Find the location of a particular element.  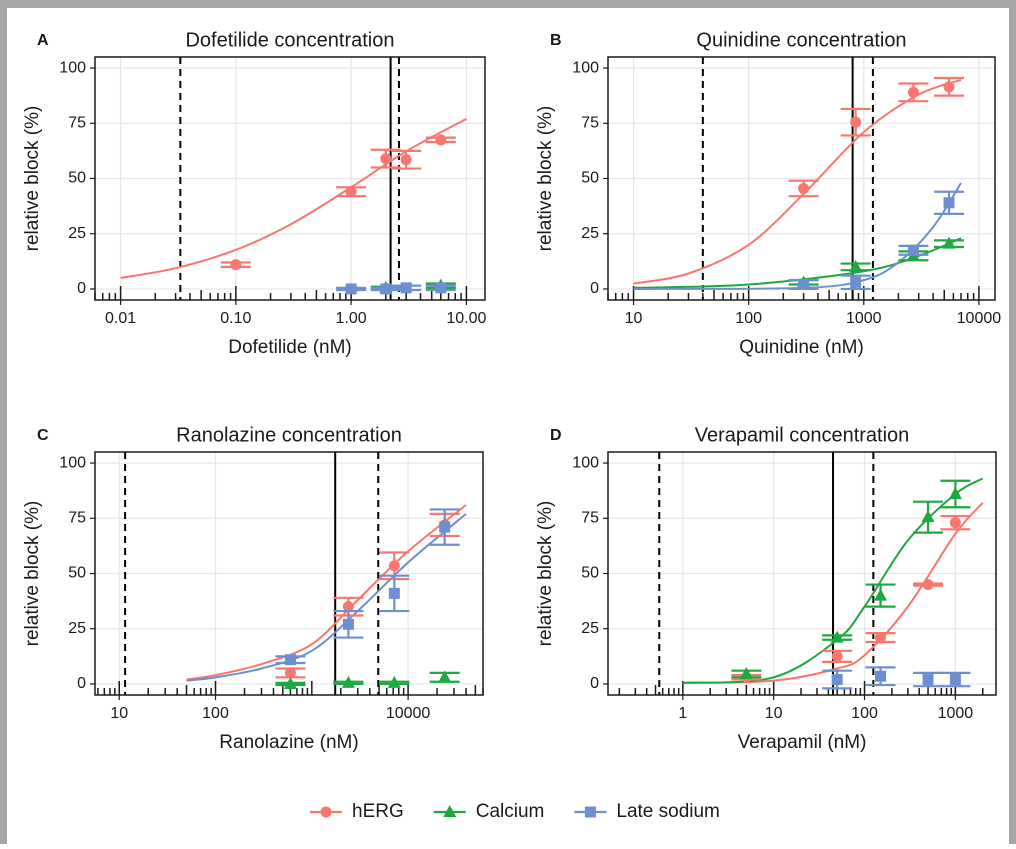

x-axis-label: Dofetilide (nM) is located at coordinates (290, 347).